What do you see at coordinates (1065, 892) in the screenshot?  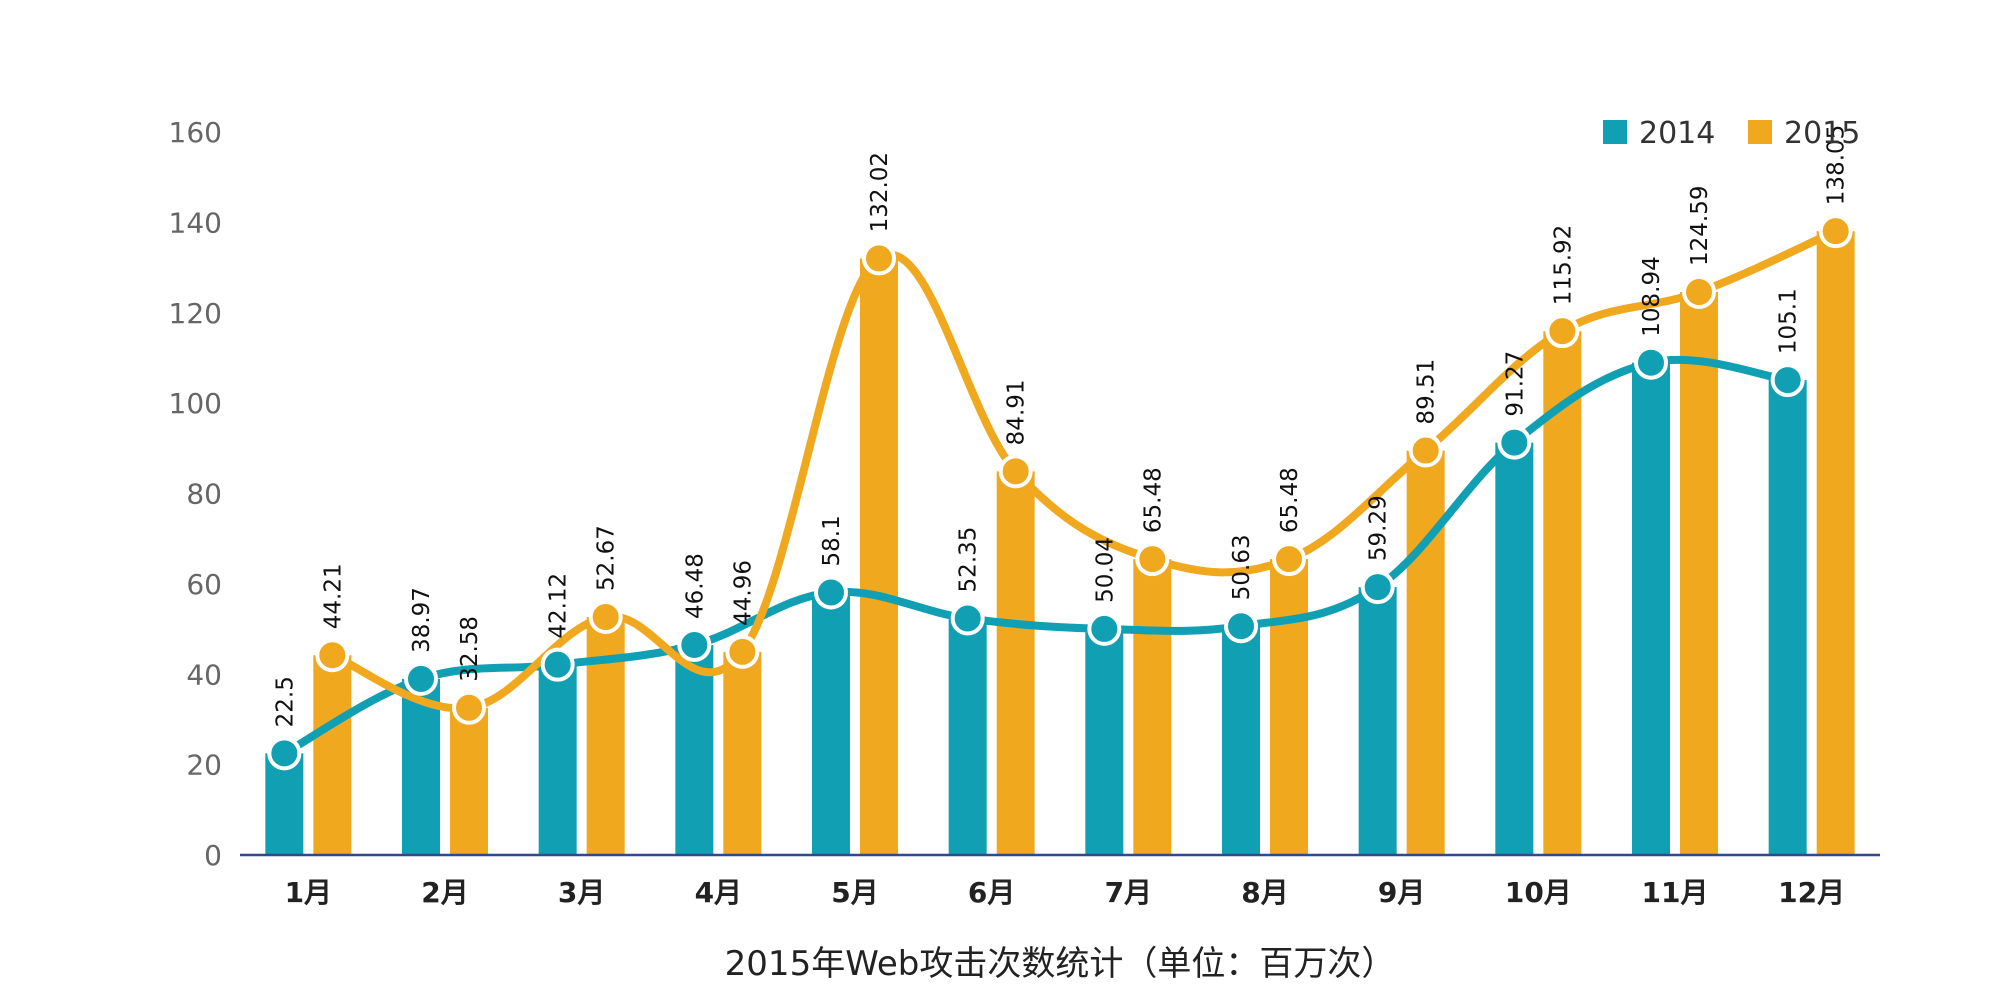 I see `x-axis-ticks: 1月 2月 3月 4月 5月 6月 7月 8月 9月 10月 11月 12月` at bounding box center [1065, 892].